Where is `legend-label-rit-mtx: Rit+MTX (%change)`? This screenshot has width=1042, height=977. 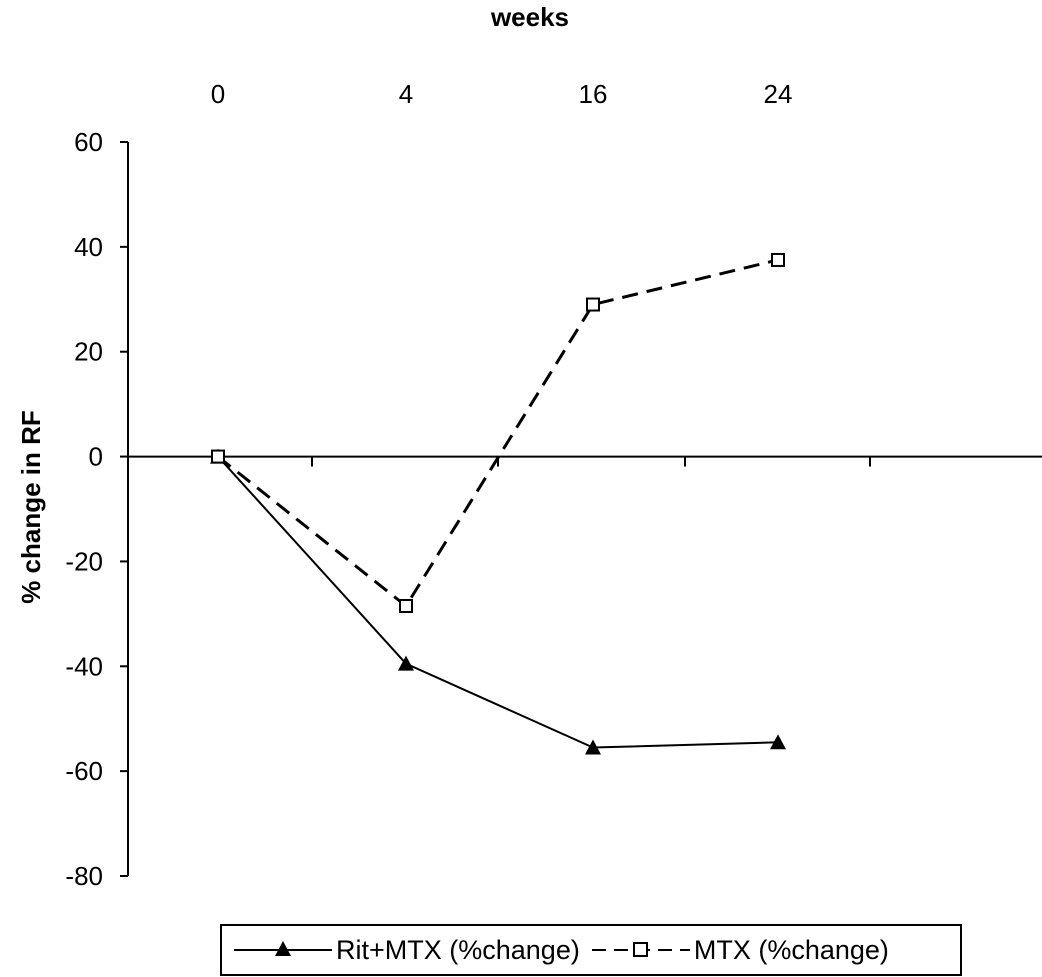 legend-label-rit-mtx: Rit+MTX (%change) is located at coordinates (458, 949).